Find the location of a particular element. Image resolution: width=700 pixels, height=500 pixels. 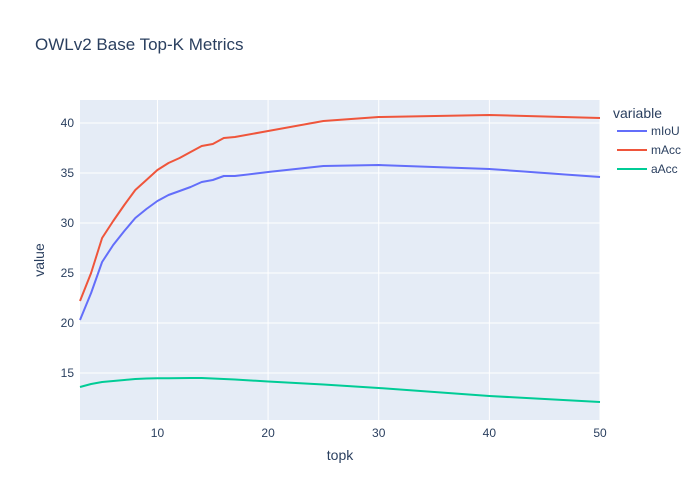

legend-label: aAcc is located at coordinates (664, 169).